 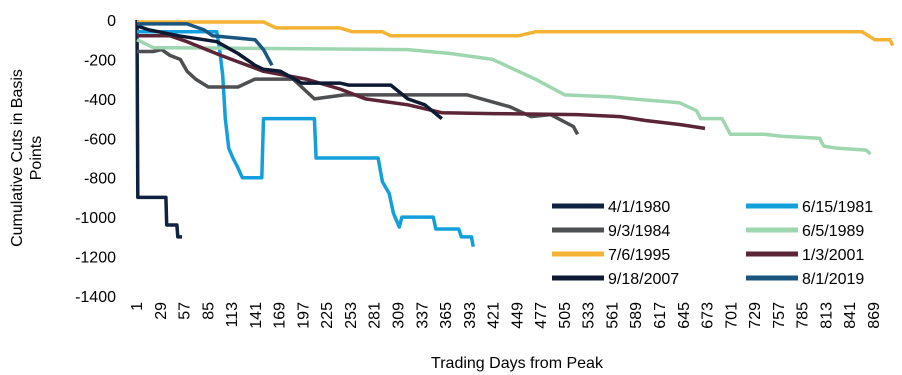 I want to click on legend-label: 9/3/1984, so click(x=639, y=231).